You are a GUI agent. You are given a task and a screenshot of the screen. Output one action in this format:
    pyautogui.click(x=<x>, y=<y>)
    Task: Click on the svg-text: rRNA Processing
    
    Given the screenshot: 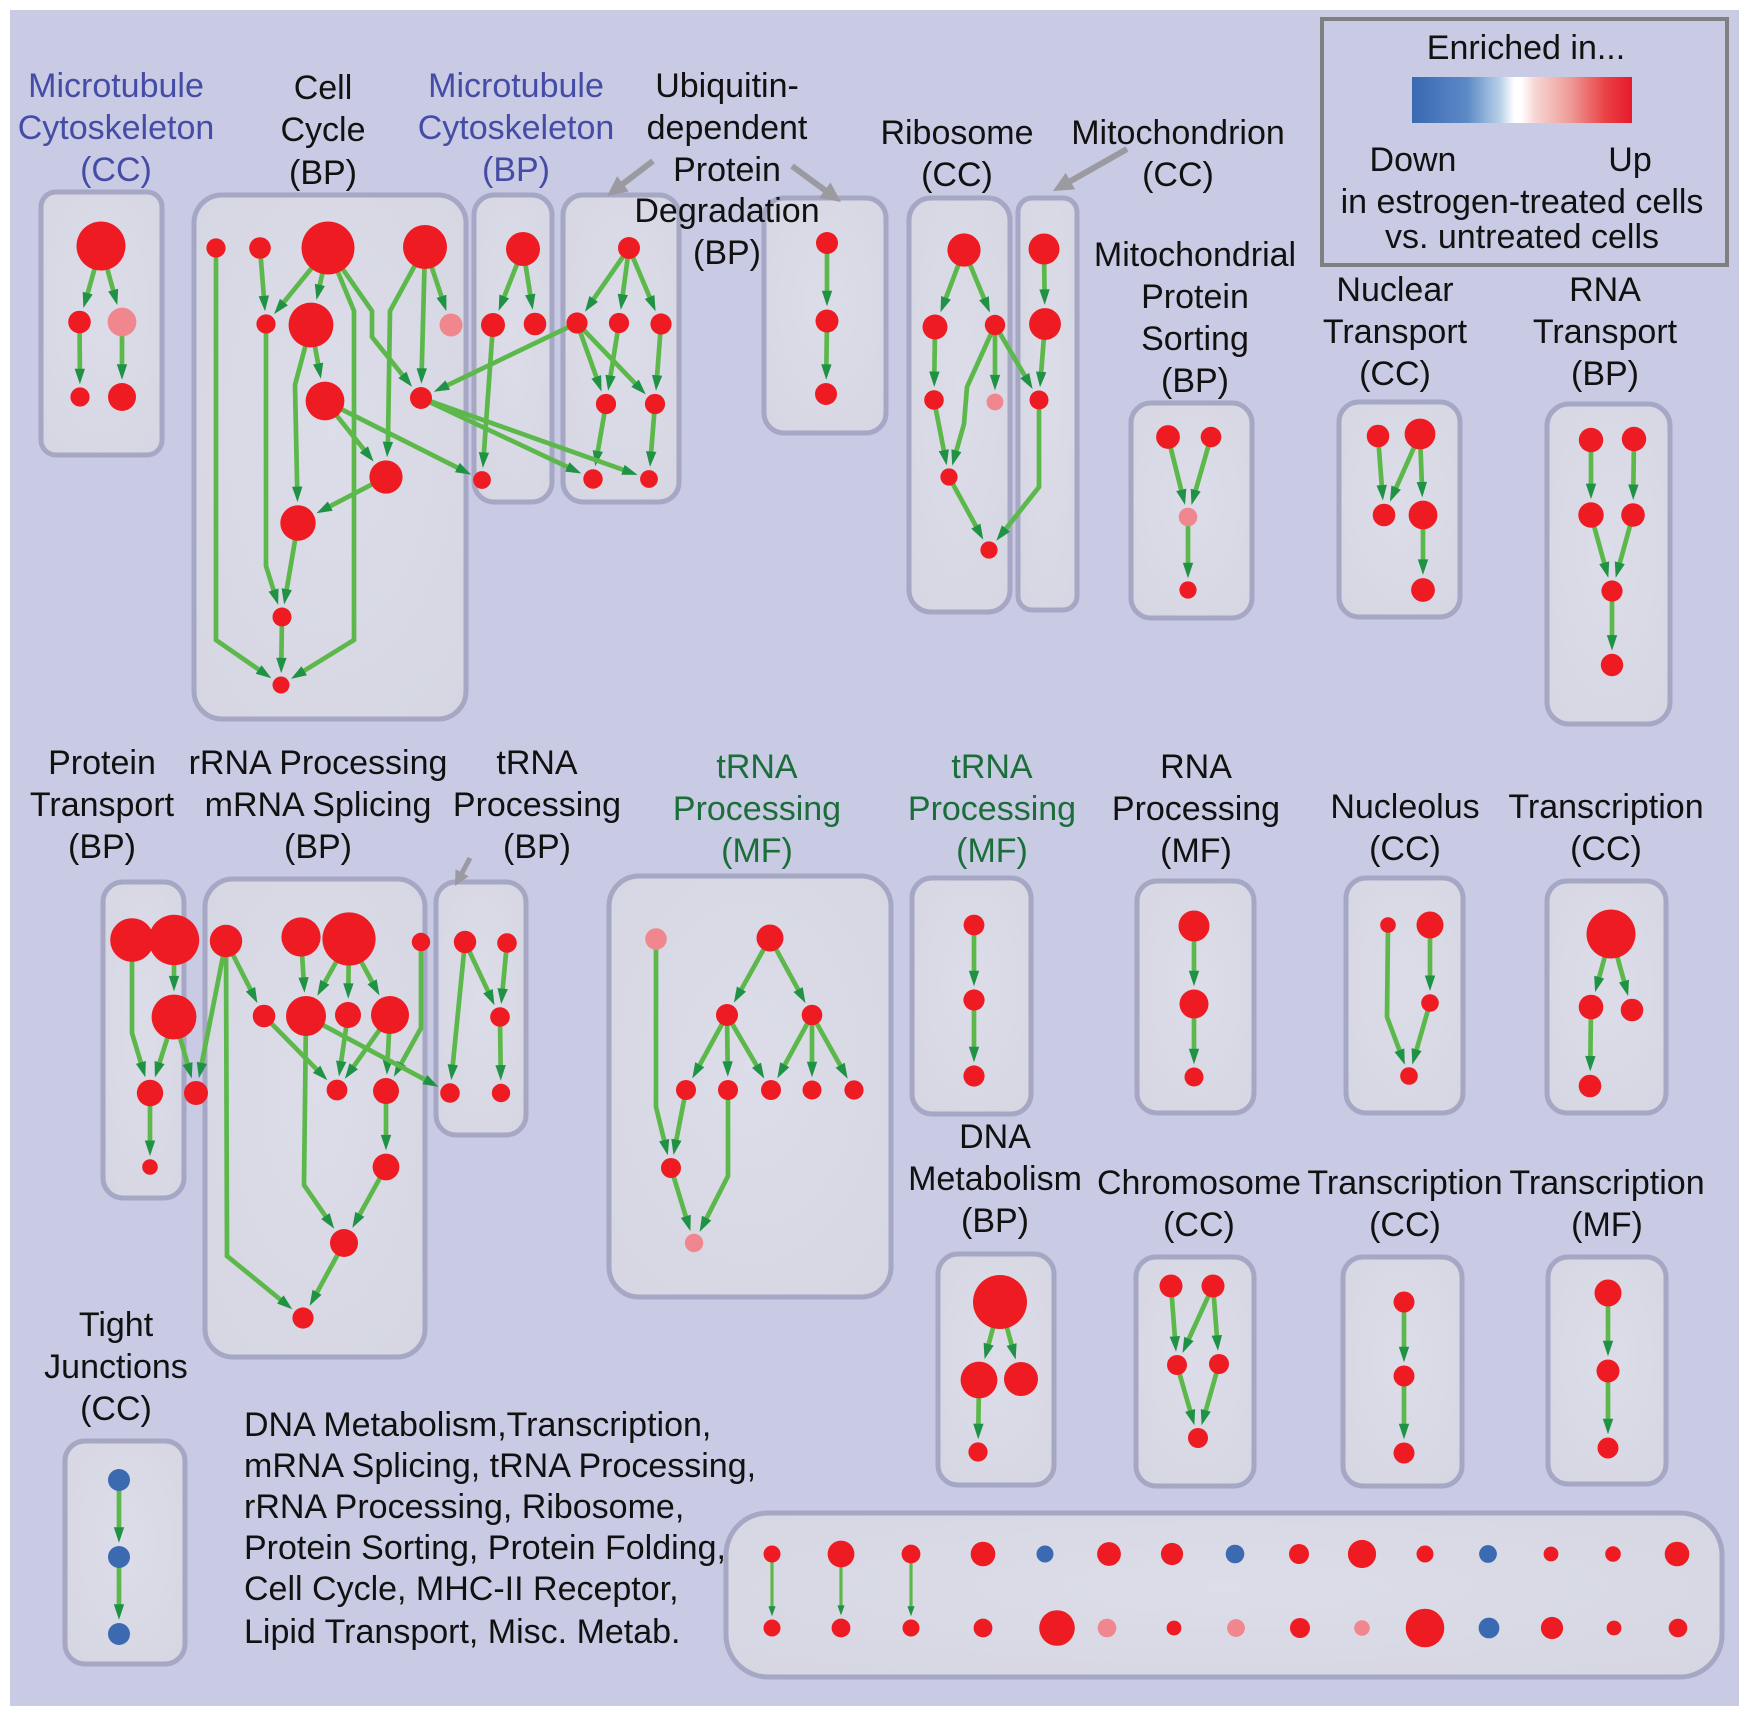 What is the action you would take?
    pyautogui.click(x=318, y=763)
    